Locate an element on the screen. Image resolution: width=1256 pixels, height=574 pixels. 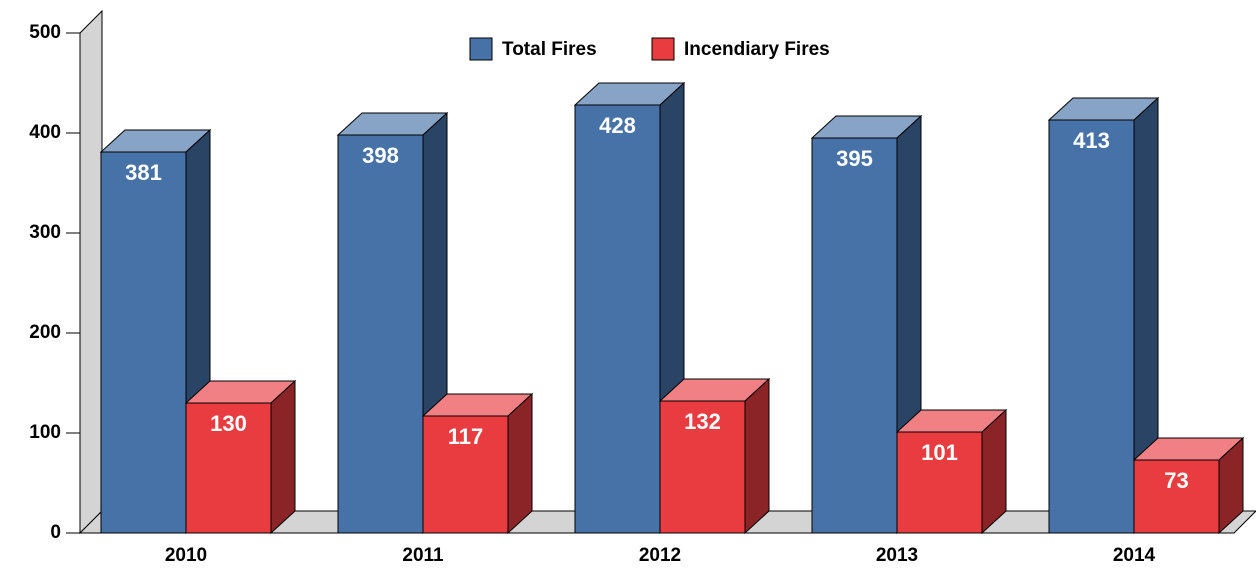
value-label: 117 is located at coordinates (466, 436).